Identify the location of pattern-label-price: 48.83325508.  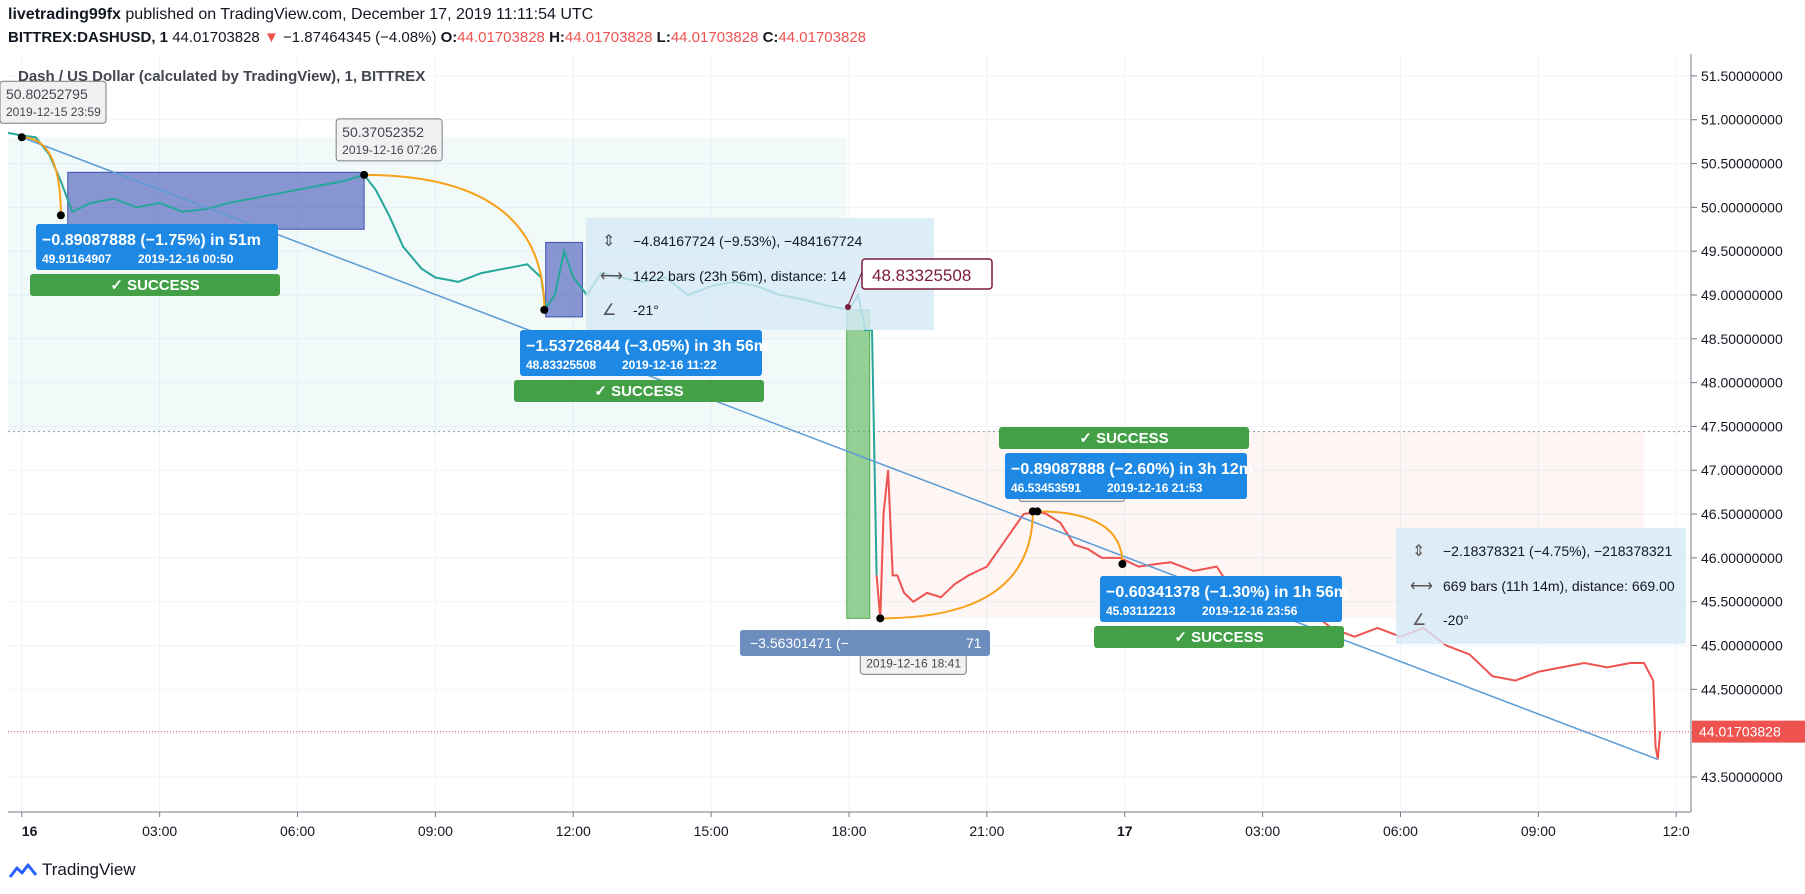
(561, 365).